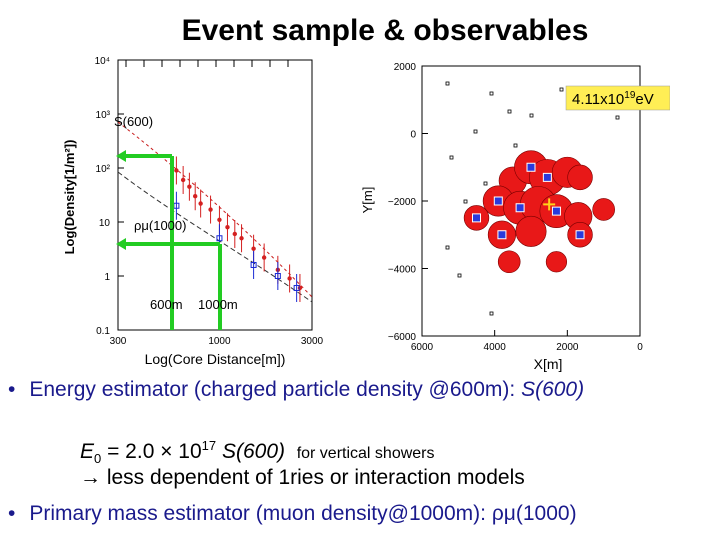  What do you see at coordinates (413, 135) in the screenshot?
I see `right-y-tick-label: 0` at bounding box center [413, 135].